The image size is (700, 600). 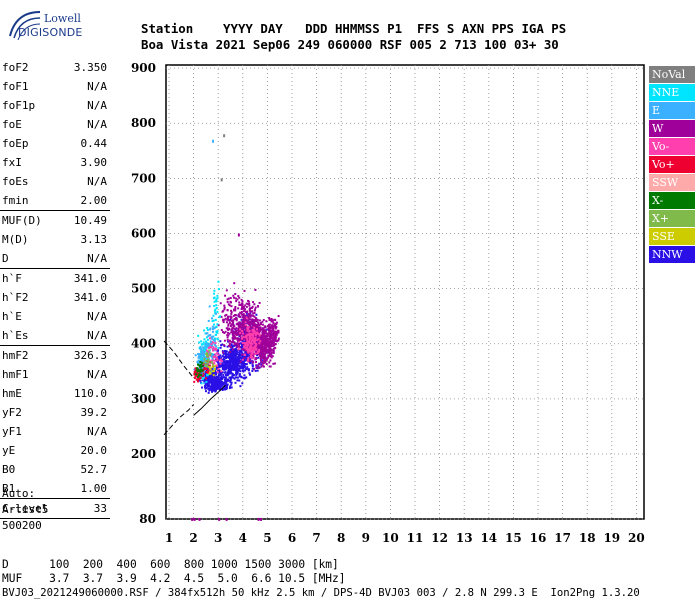 I want to click on x-tick-label: 11, so click(x=415, y=538).